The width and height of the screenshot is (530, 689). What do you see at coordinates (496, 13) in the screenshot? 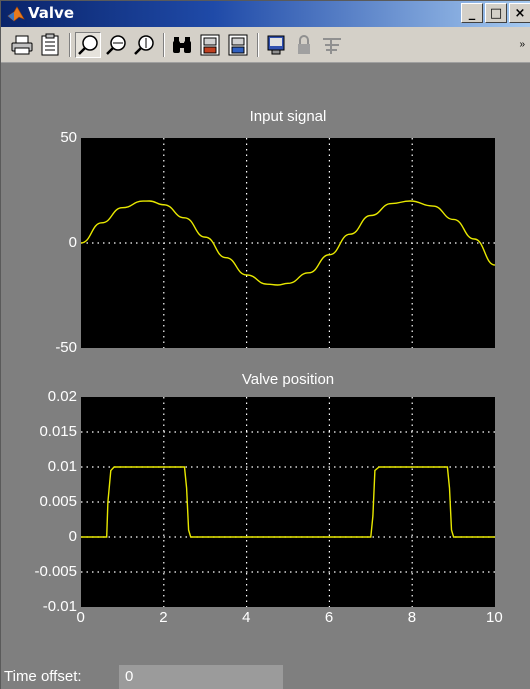
I see `maximize-button: □` at bounding box center [496, 13].